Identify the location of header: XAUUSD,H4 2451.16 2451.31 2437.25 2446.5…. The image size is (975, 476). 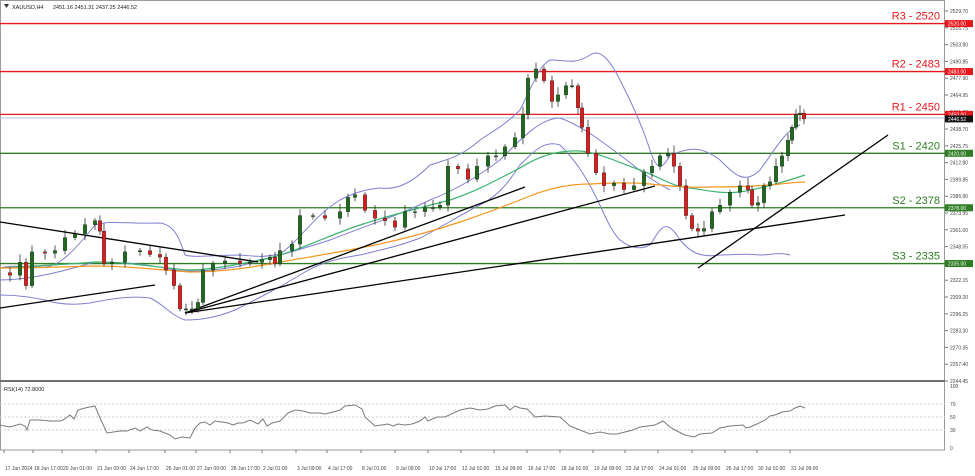
(70, 7).